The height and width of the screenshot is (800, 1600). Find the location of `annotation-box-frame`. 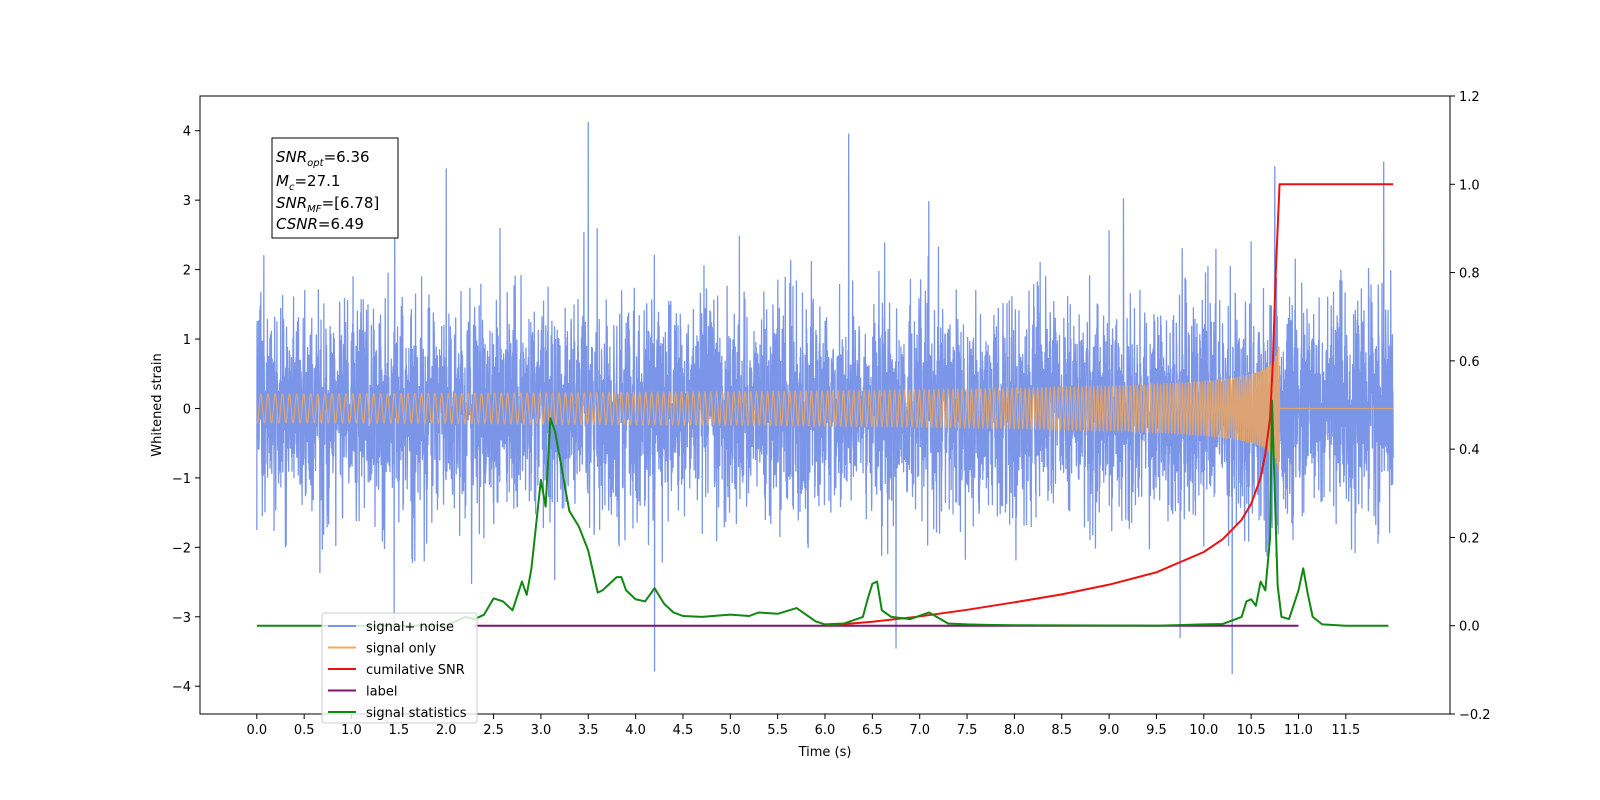

annotation-box-frame is located at coordinates (335, 188).